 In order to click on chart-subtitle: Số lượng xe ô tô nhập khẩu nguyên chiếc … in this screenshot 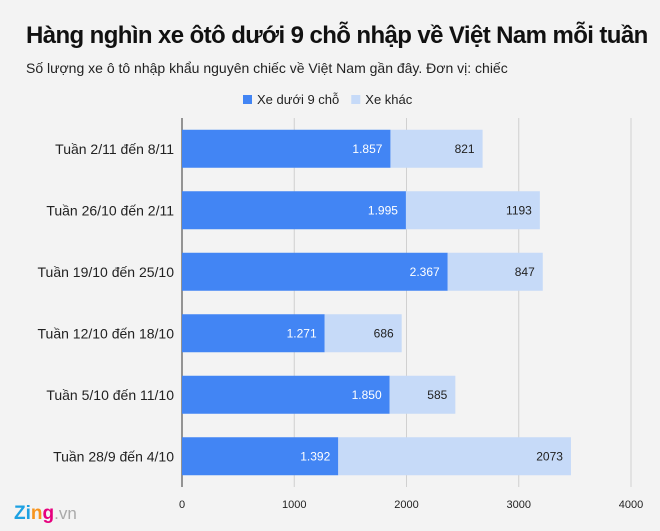, I will do `click(267, 68)`.